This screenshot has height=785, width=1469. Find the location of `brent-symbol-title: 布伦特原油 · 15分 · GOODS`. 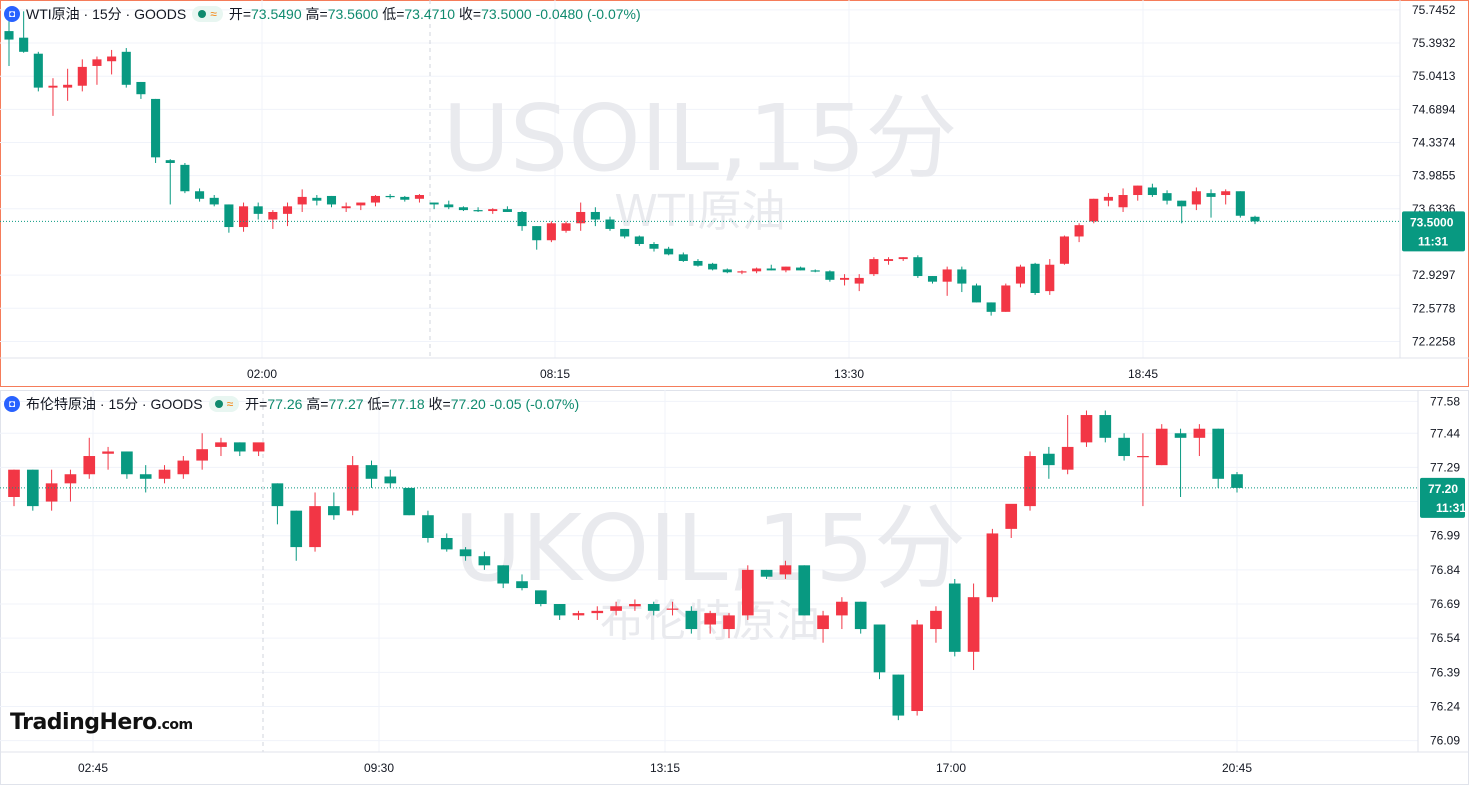

brent-symbol-title: 布伦特原油 · 15分 · GOODS is located at coordinates (114, 404).